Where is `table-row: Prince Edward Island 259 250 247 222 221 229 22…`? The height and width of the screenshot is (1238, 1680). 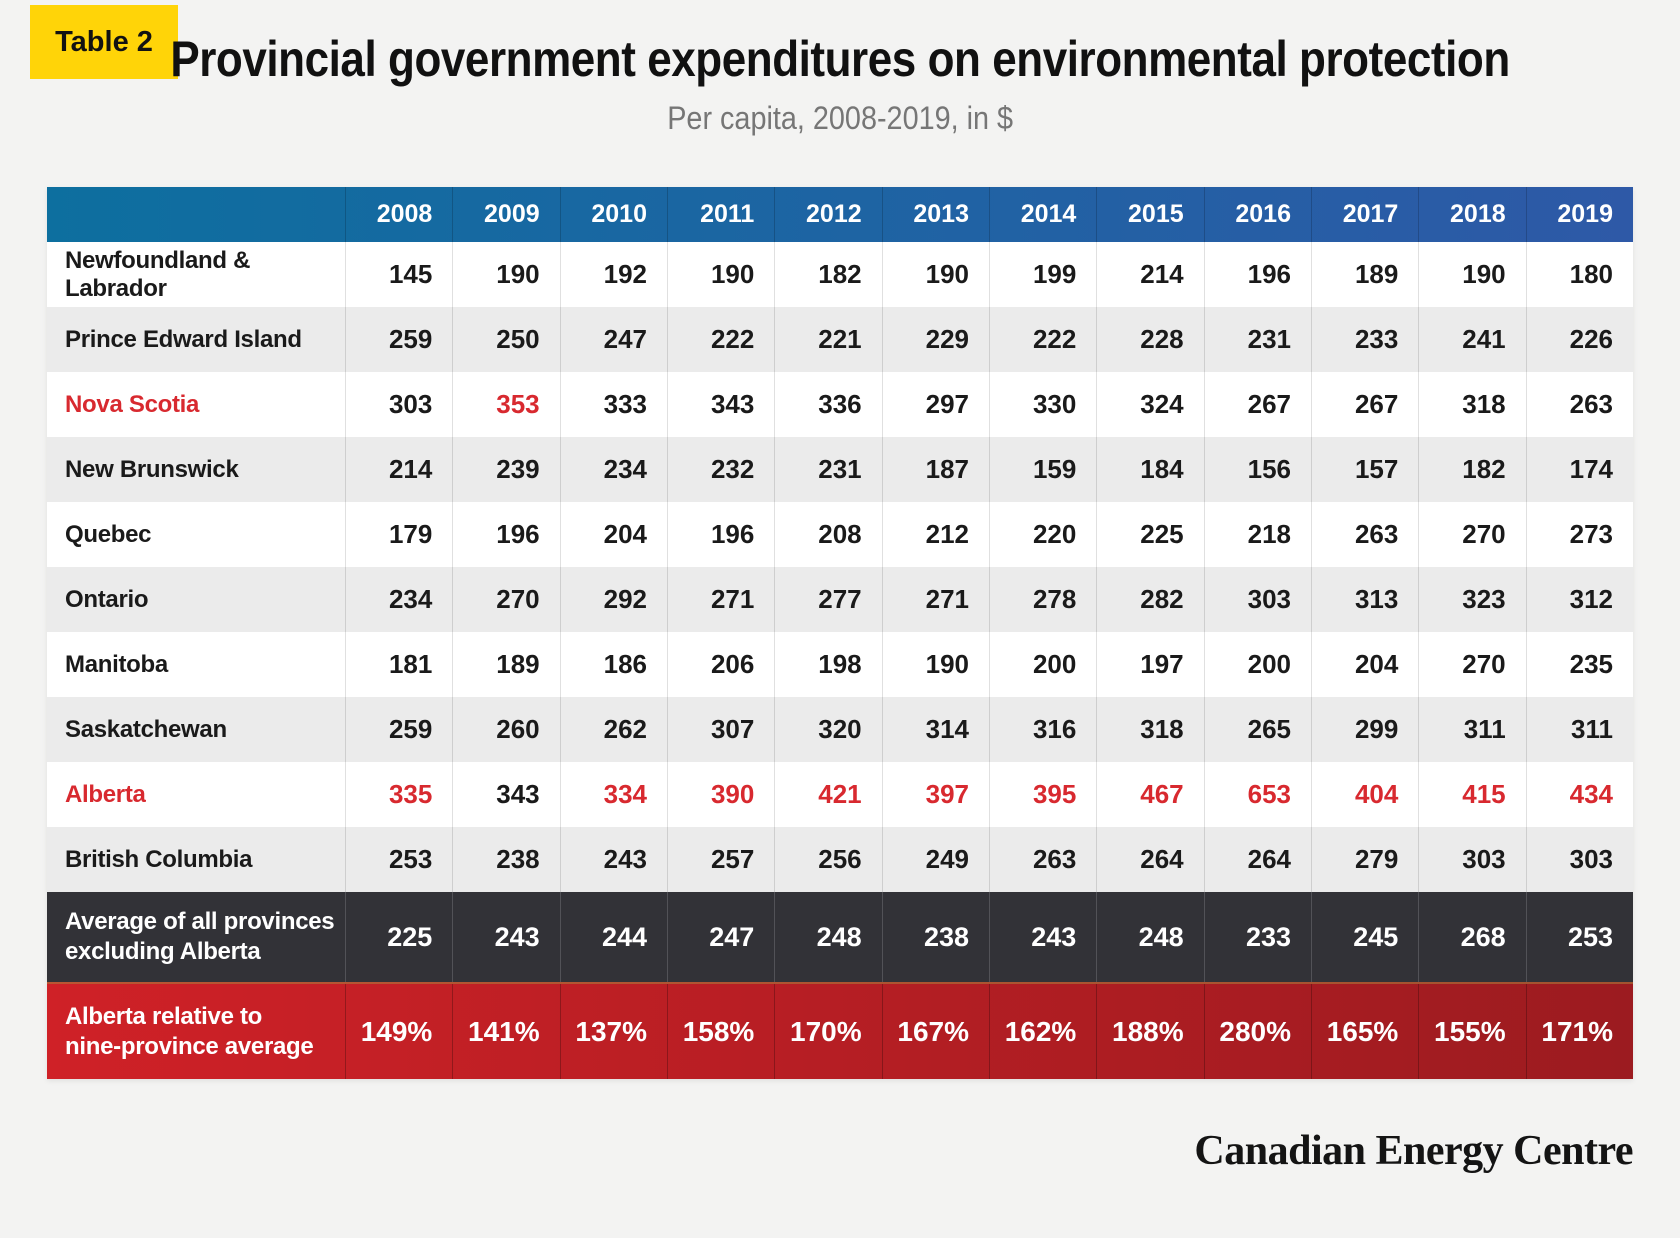
table-row: Prince Edward Island 259 250 247 222 221 229 22… is located at coordinates (840, 339).